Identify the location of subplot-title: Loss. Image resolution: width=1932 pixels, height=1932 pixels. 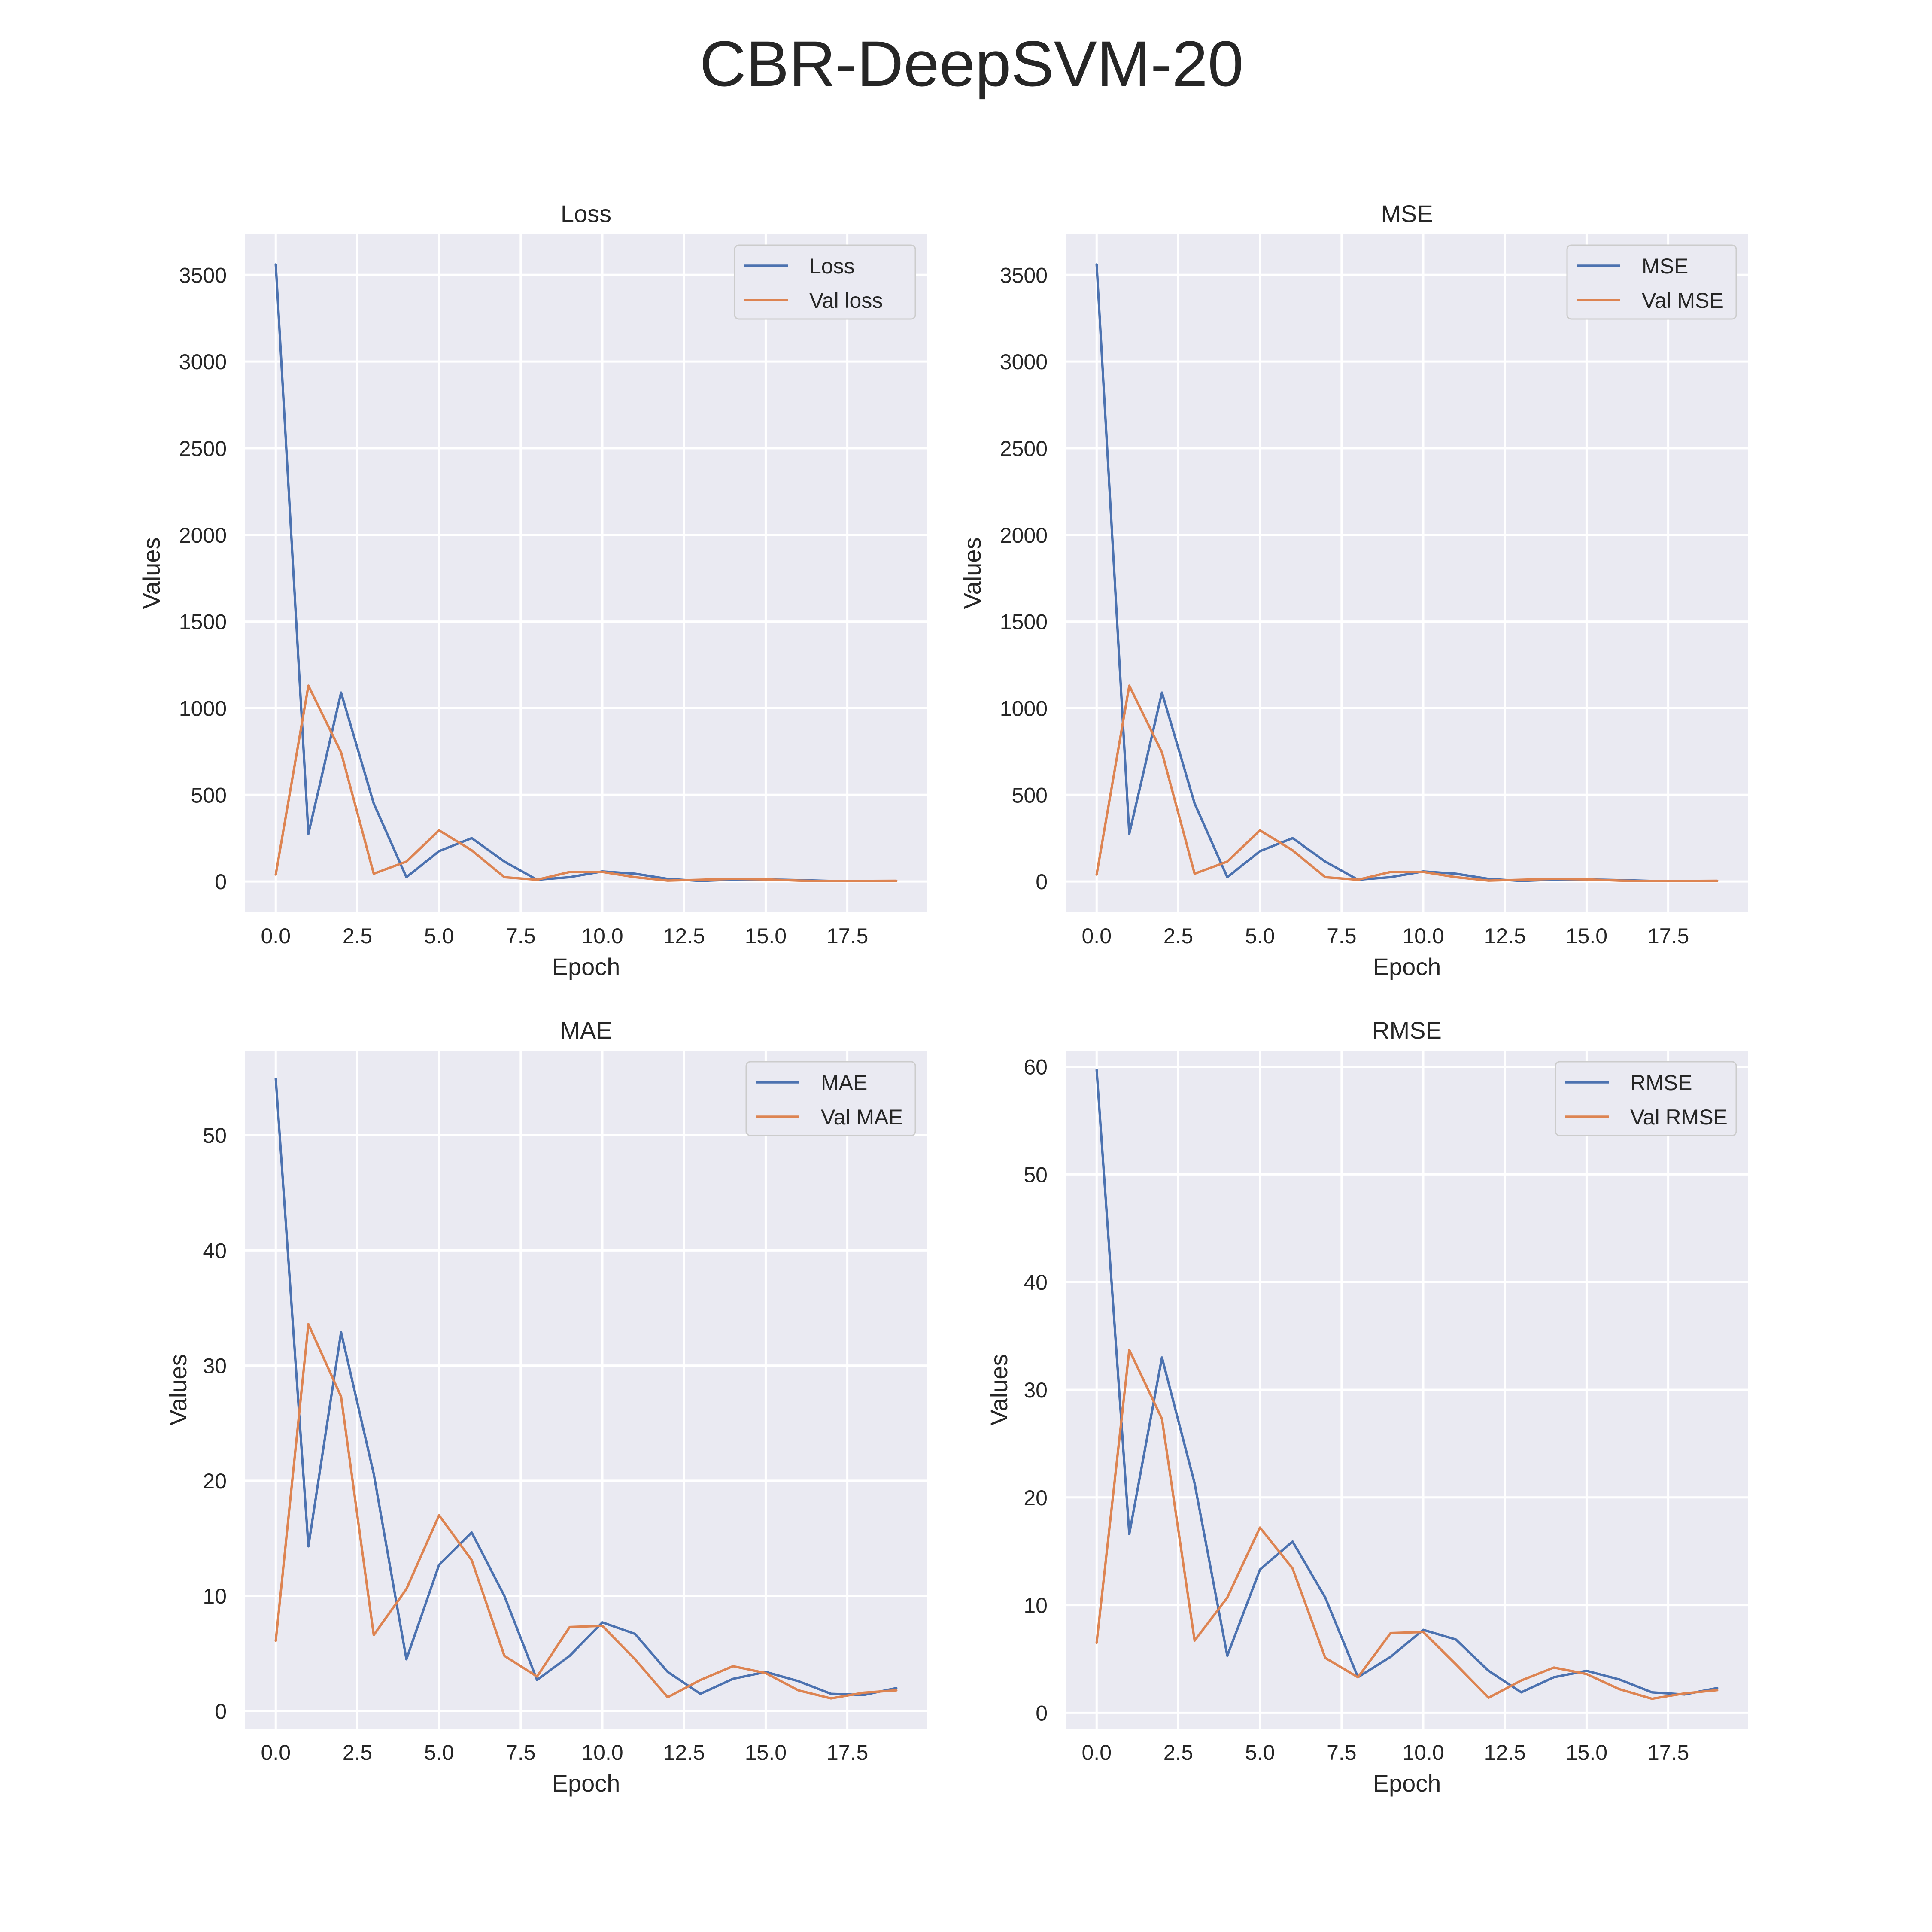
(586, 213).